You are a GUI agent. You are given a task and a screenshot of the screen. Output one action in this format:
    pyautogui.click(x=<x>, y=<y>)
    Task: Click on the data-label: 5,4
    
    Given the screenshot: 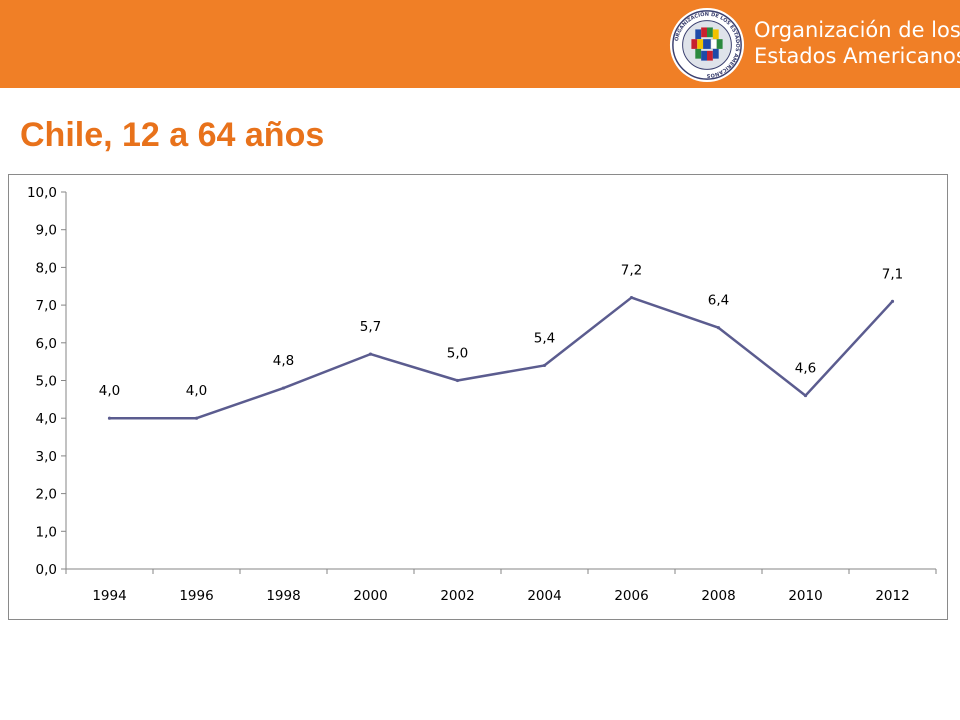 What is the action you would take?
    pyautogui.click(x=544, y=338)
    